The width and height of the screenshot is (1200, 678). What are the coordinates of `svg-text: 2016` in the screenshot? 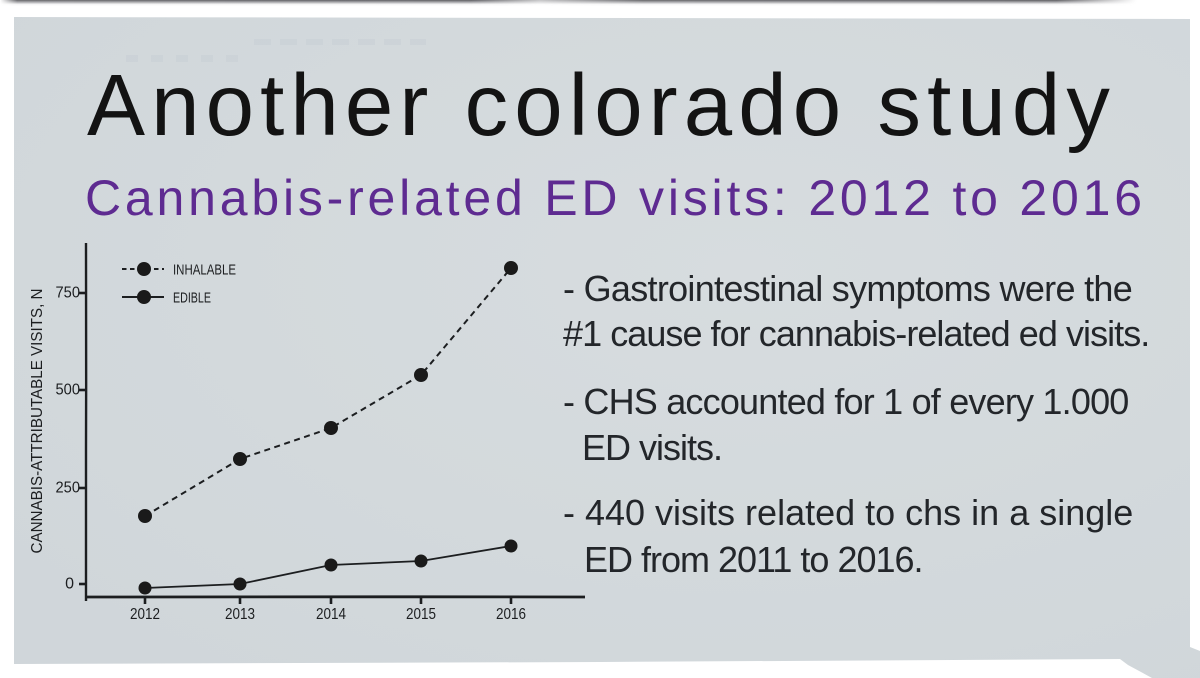 It's located at (511, 614).